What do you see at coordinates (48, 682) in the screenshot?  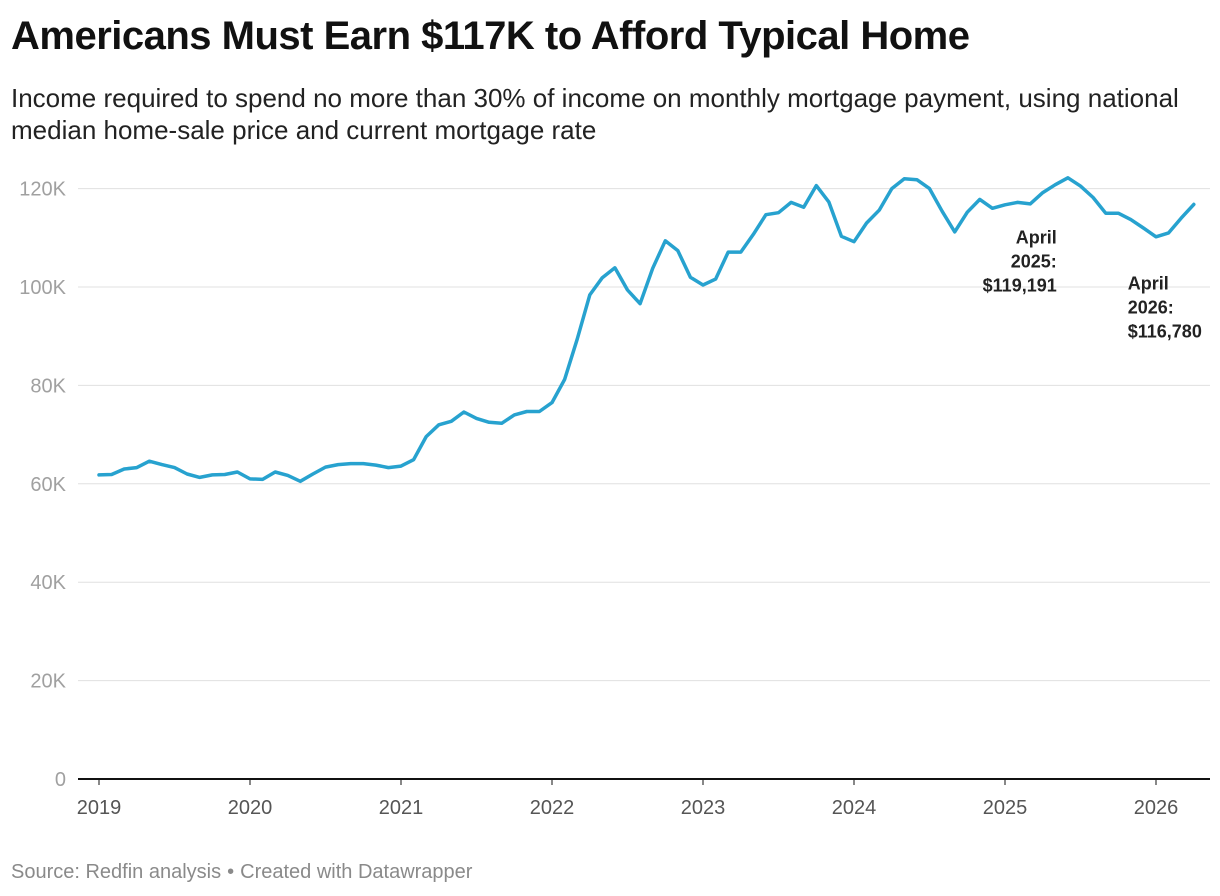 I see `y-tick-label: 20K` at bounding box center [48, 682].